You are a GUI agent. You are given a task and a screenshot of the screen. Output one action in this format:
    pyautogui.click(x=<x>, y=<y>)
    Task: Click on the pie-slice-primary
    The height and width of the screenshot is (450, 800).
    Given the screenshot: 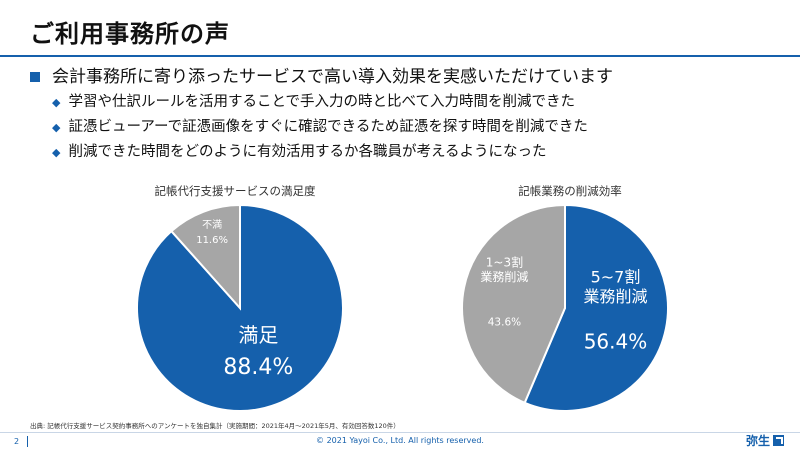 What is the action you would take?
    pyautogui.click(x=596, y=307)
    